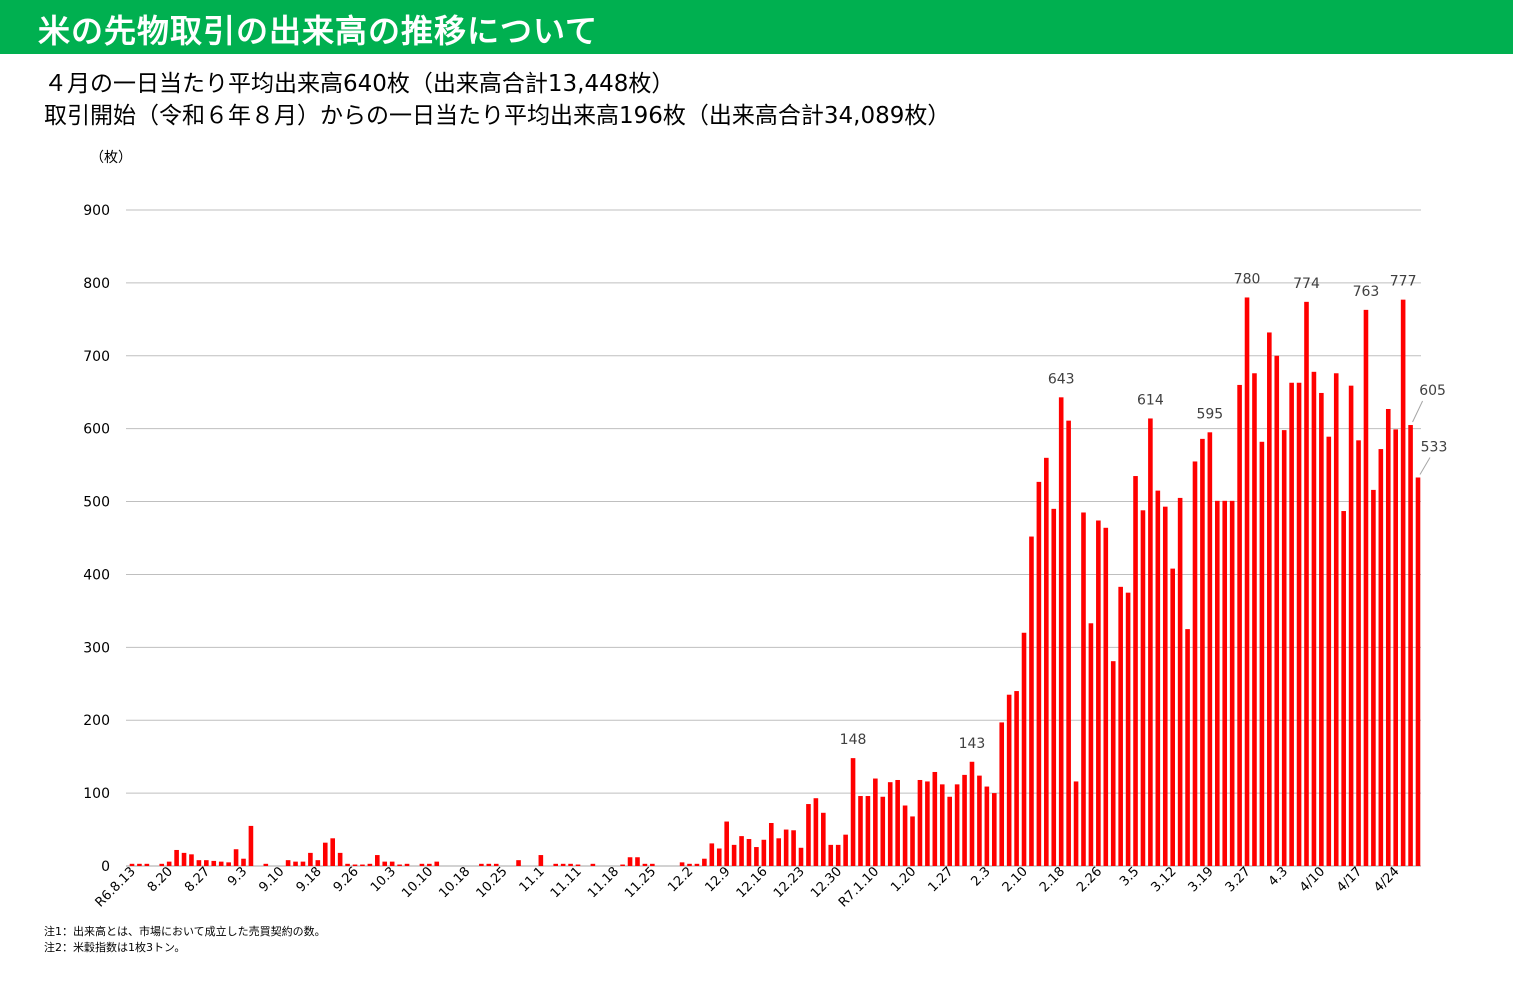 This screenshot has height=1005, width=1513. Describe the element at coordinates (717, 879) in the screenshot. I see `x-tick-label: 12.9` at that location.